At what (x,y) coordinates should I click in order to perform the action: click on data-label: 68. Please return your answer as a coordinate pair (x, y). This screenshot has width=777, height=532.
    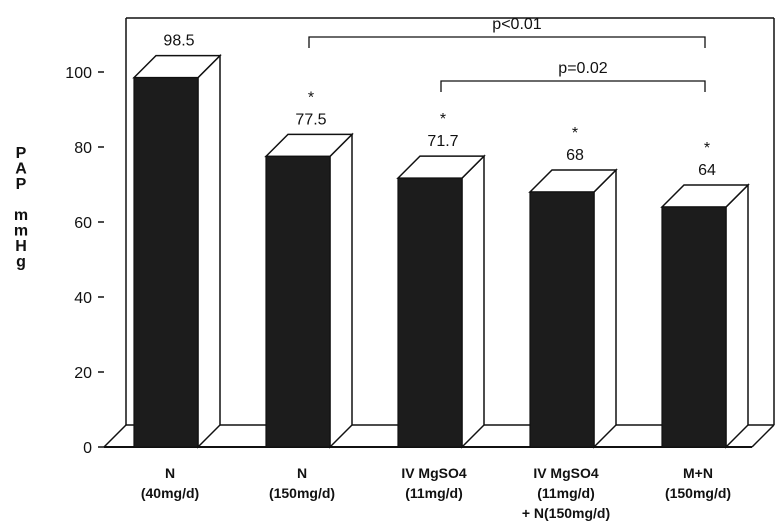
    Looking at the image, I should click on (575, 155).